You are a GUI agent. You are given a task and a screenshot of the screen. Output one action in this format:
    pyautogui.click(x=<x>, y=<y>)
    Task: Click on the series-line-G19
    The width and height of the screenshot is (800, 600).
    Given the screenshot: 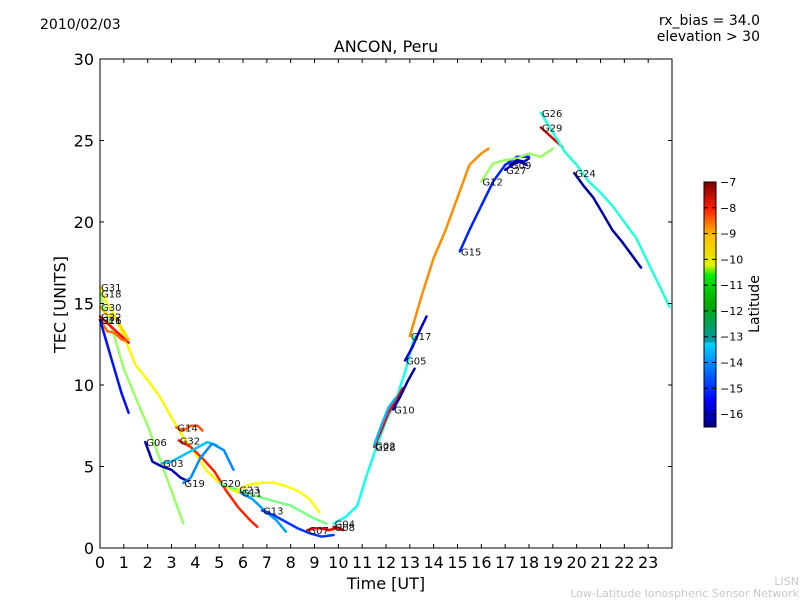 What is the action you would take?
    pyautogui.click(x=208, y=463)
    